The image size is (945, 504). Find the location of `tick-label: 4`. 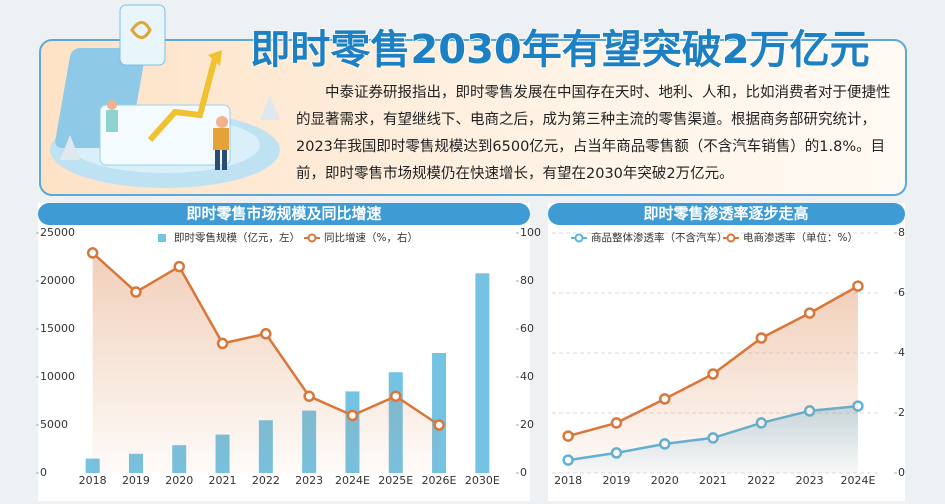

tick-label: 4 is located at coordinates (901, 352).